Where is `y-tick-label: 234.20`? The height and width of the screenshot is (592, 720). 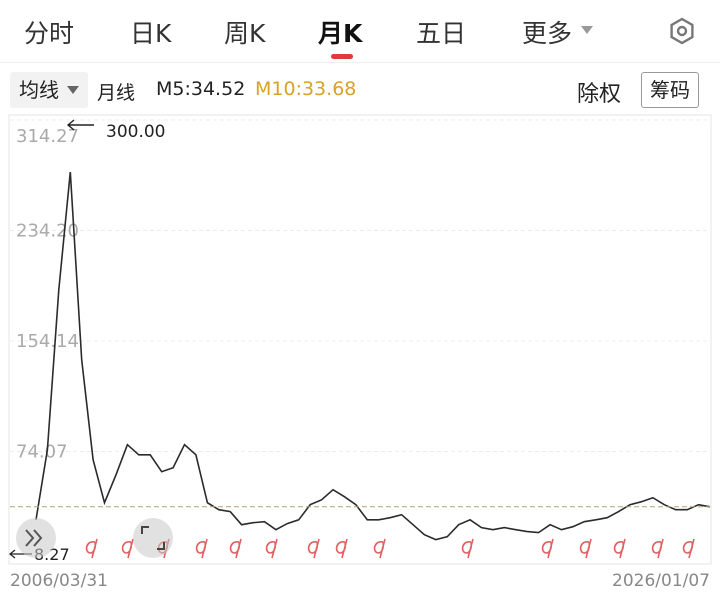 y-tick-label: 234.20 is located at coordinates (47, 231).